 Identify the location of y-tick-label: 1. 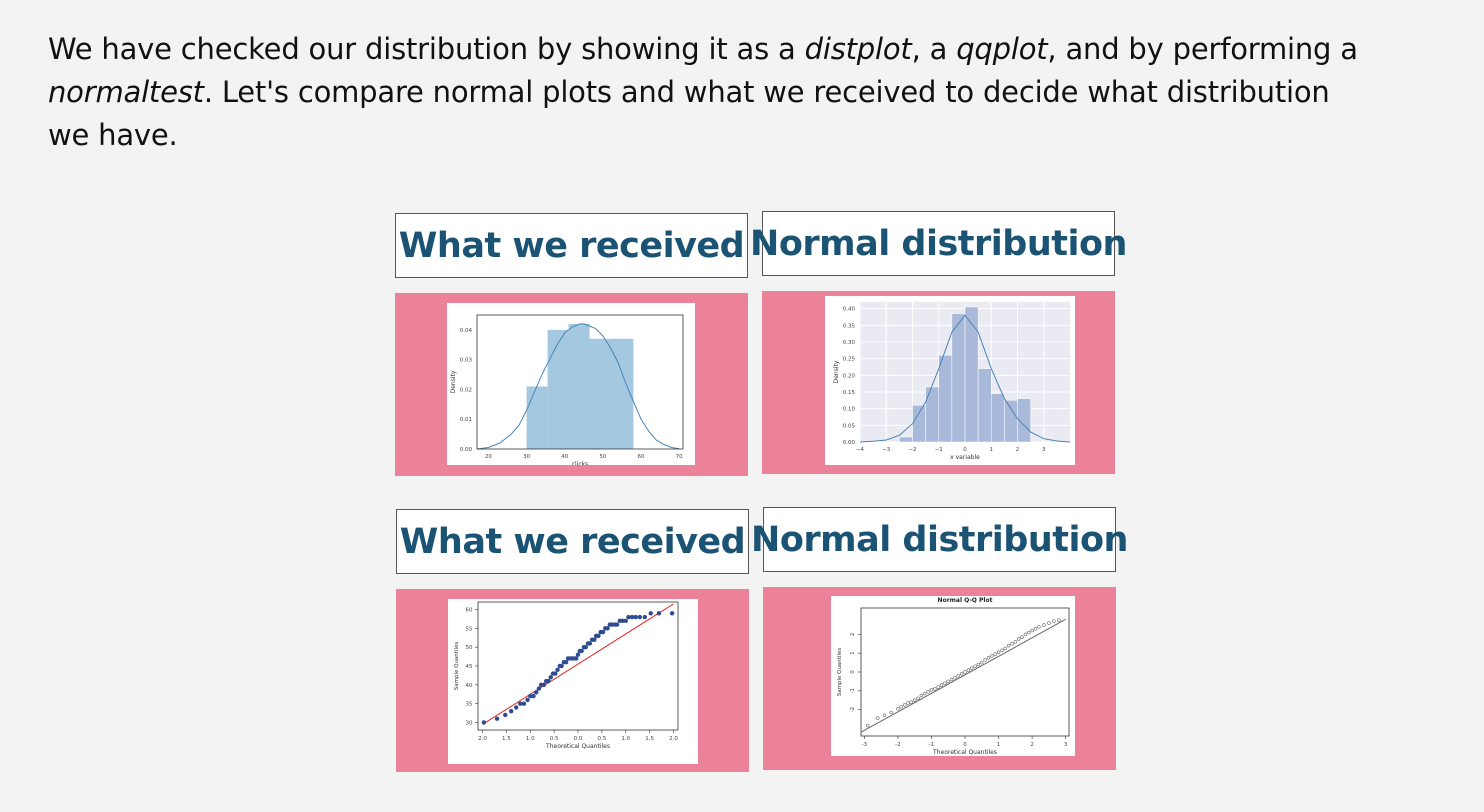
(853, 653).